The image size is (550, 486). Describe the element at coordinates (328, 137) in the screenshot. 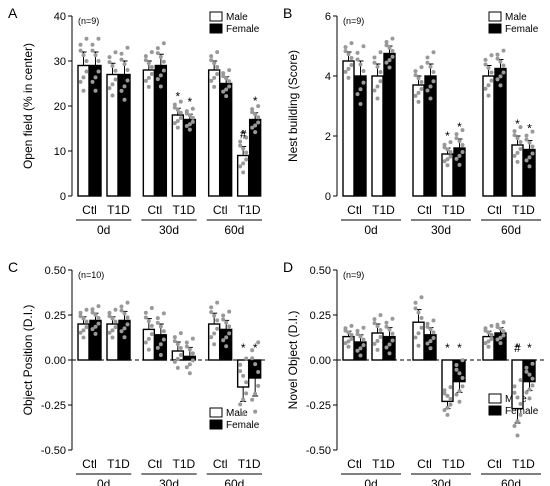

I see `y-tick-label: 2` at that location.